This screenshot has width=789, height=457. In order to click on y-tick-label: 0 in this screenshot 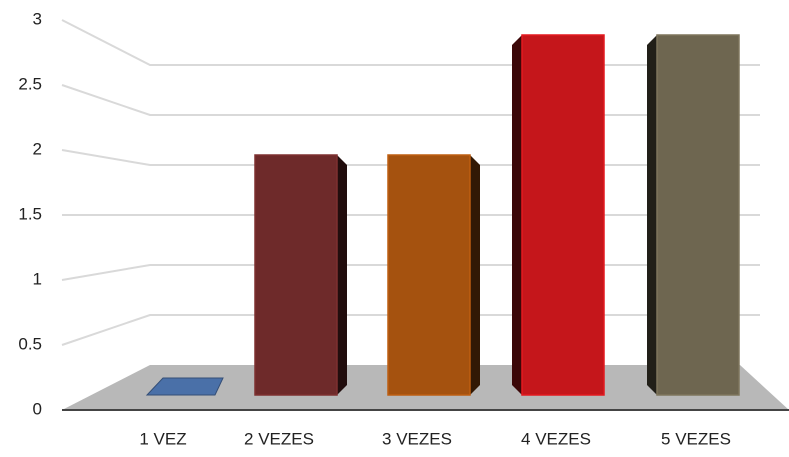, I will do `click(37, 408)`.